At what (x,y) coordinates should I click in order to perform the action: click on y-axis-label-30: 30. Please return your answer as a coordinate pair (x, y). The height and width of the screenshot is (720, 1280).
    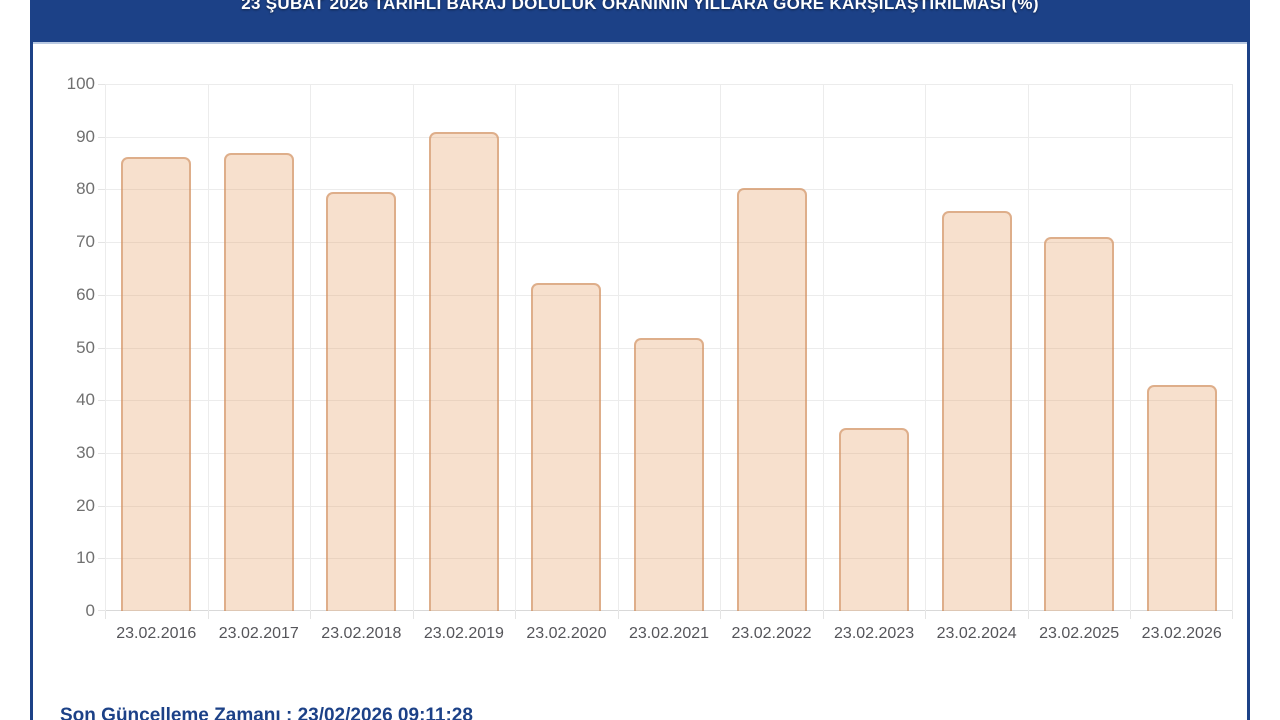
    Looking at the image, I should click on (85, 452).